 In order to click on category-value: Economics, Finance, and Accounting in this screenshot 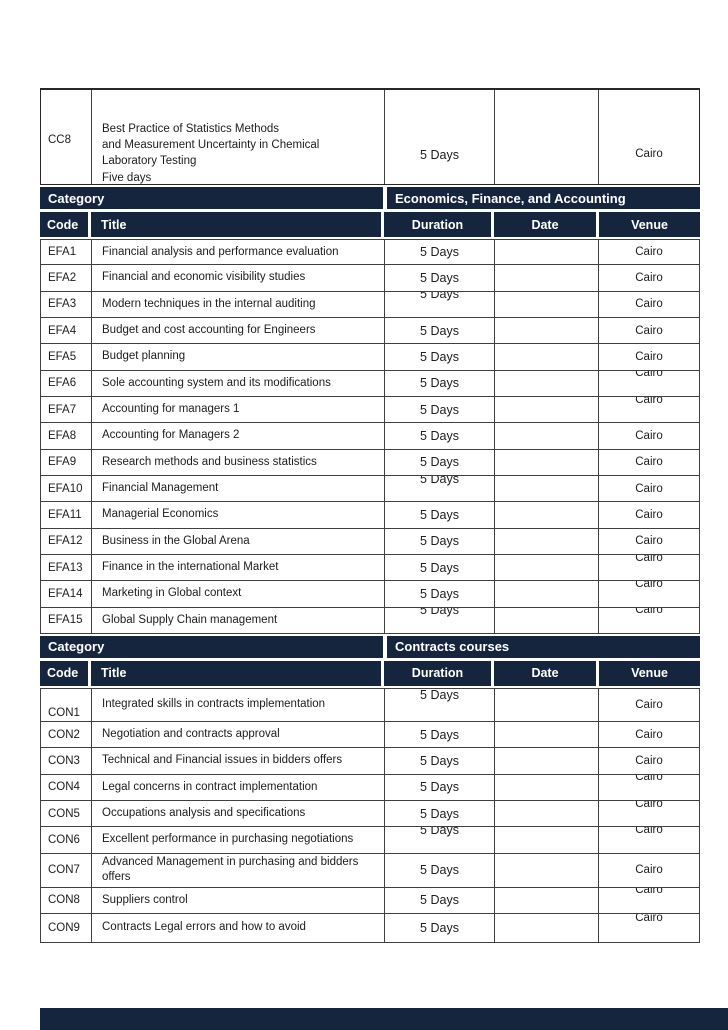, I will do `click(543, 198)`.